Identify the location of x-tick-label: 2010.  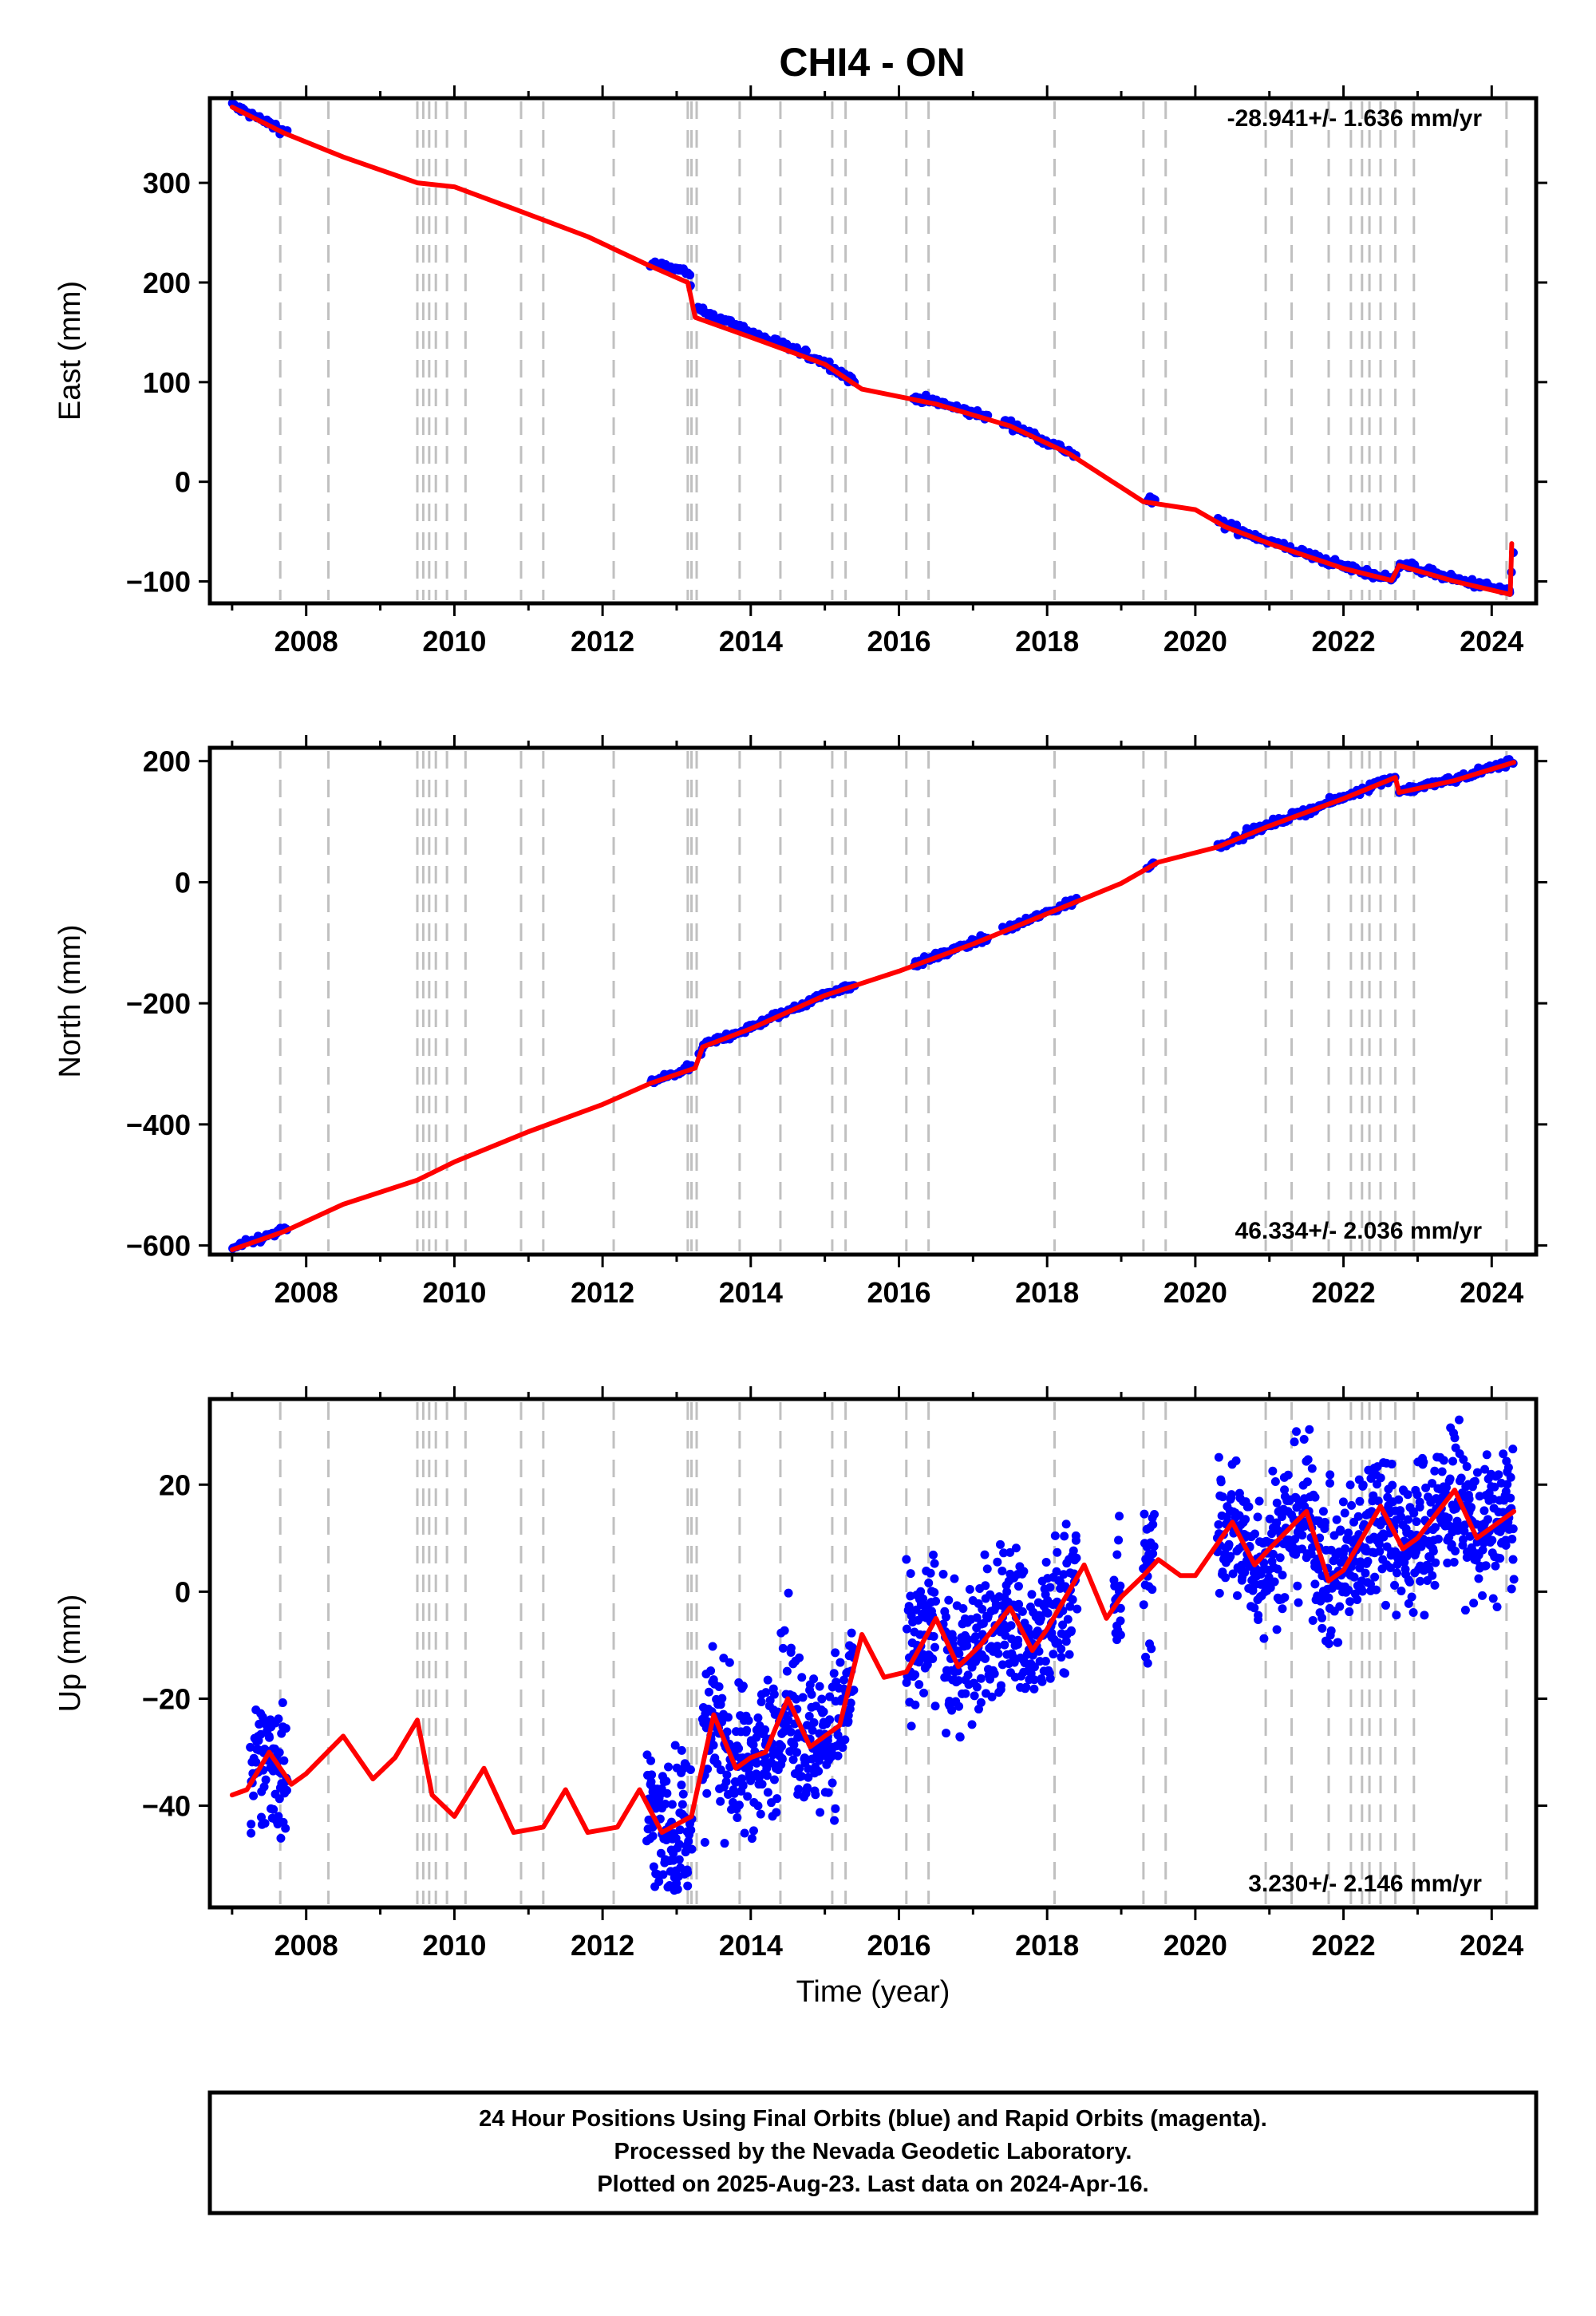
(454, 641).